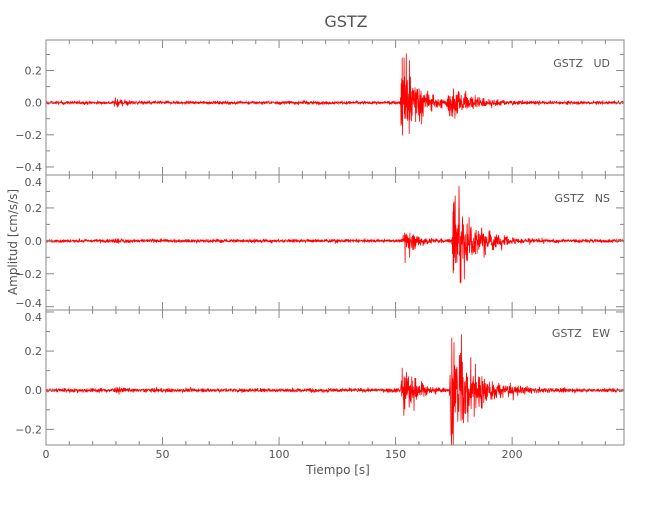 The height and width of the screenshot is (505, 650). Describe the element at coordinates (337, 470) in the screenshot. I see `x-axis-label: Tiempo [s]` at that location.